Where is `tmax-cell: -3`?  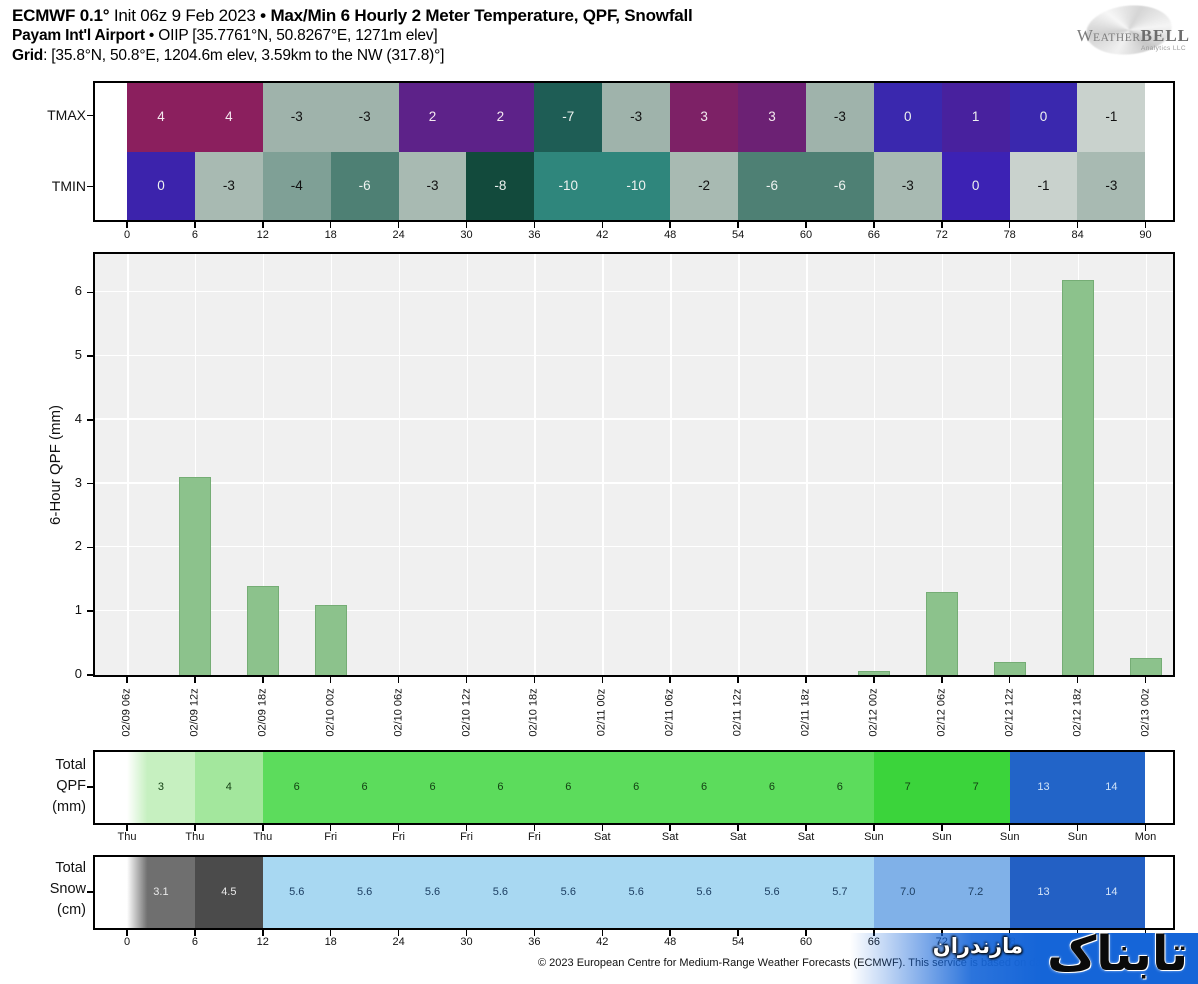
tmax-cell: -3 is located at coordinates (636, 117).